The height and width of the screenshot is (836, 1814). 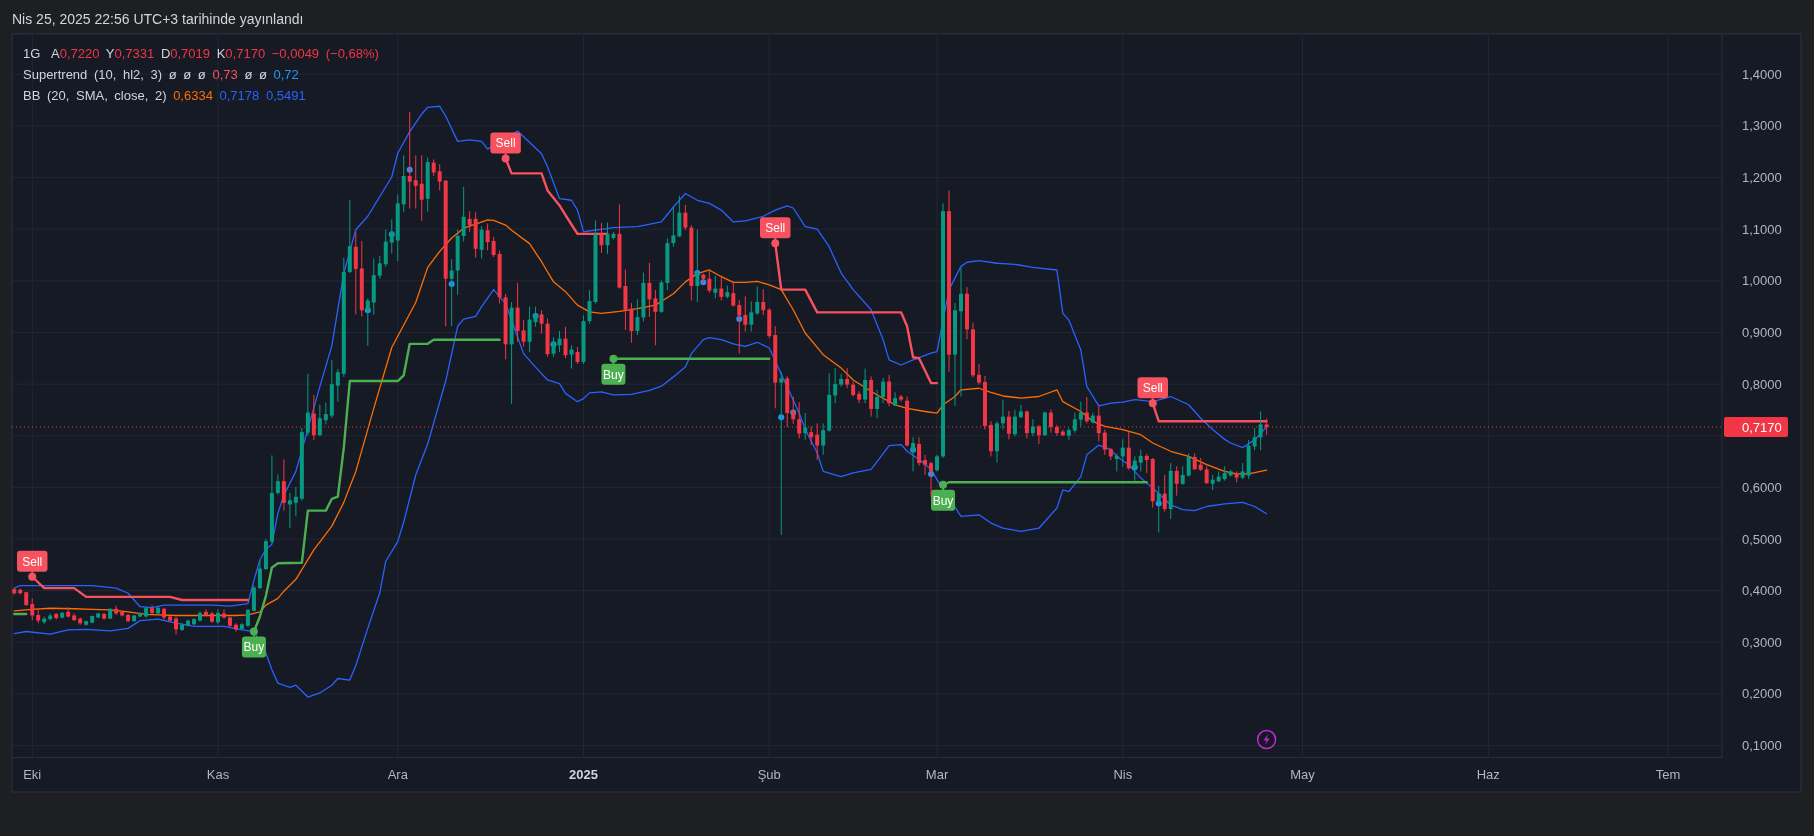 What do you see at coordinates (1668, 774) in the screenshot?
I see `x-tick-label: Tem` at bounding box center [1668, 774].